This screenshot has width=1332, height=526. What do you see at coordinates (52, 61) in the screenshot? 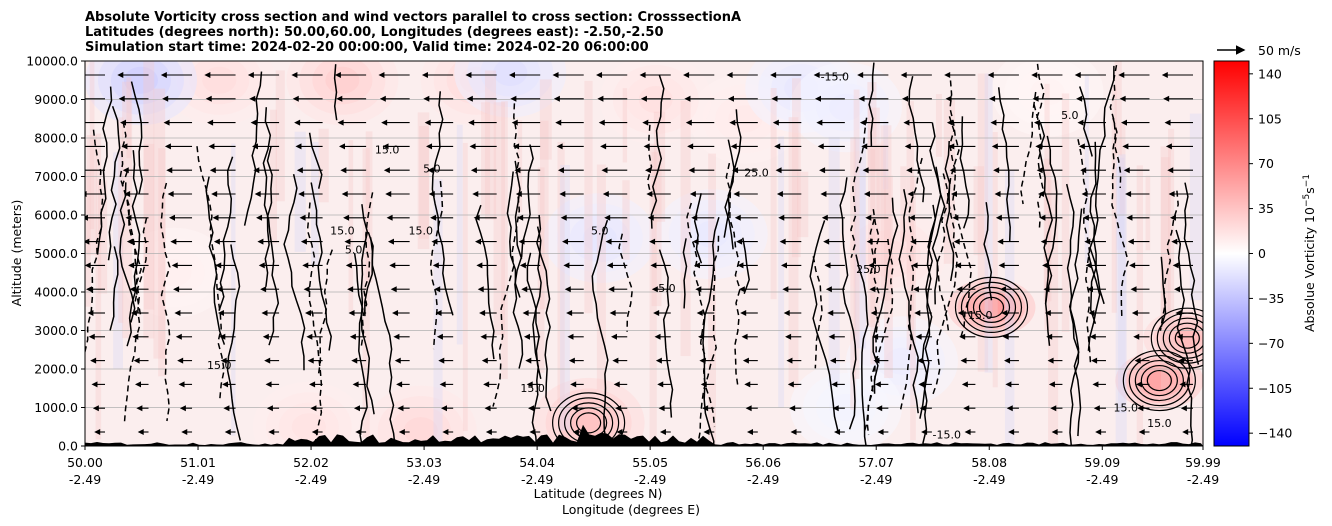
I see `y-tick-label: 10000.0` at bounding box center [52, 61].